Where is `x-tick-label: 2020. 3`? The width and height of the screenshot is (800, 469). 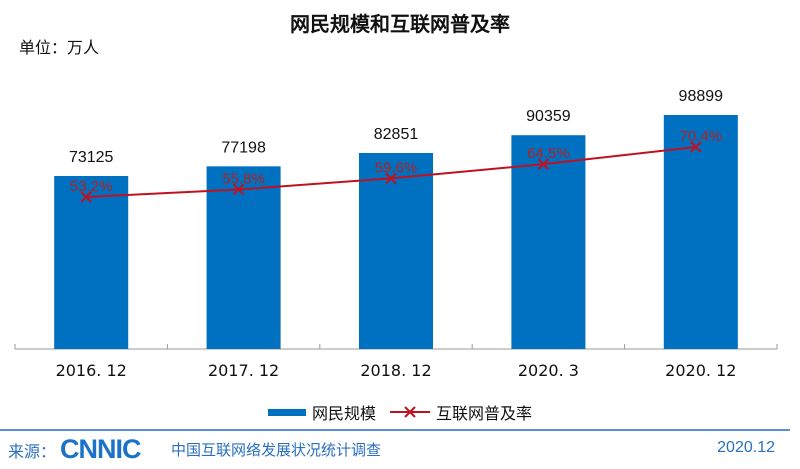 x-tick-label: 2020. 3 is located at coordinates (548, 370).